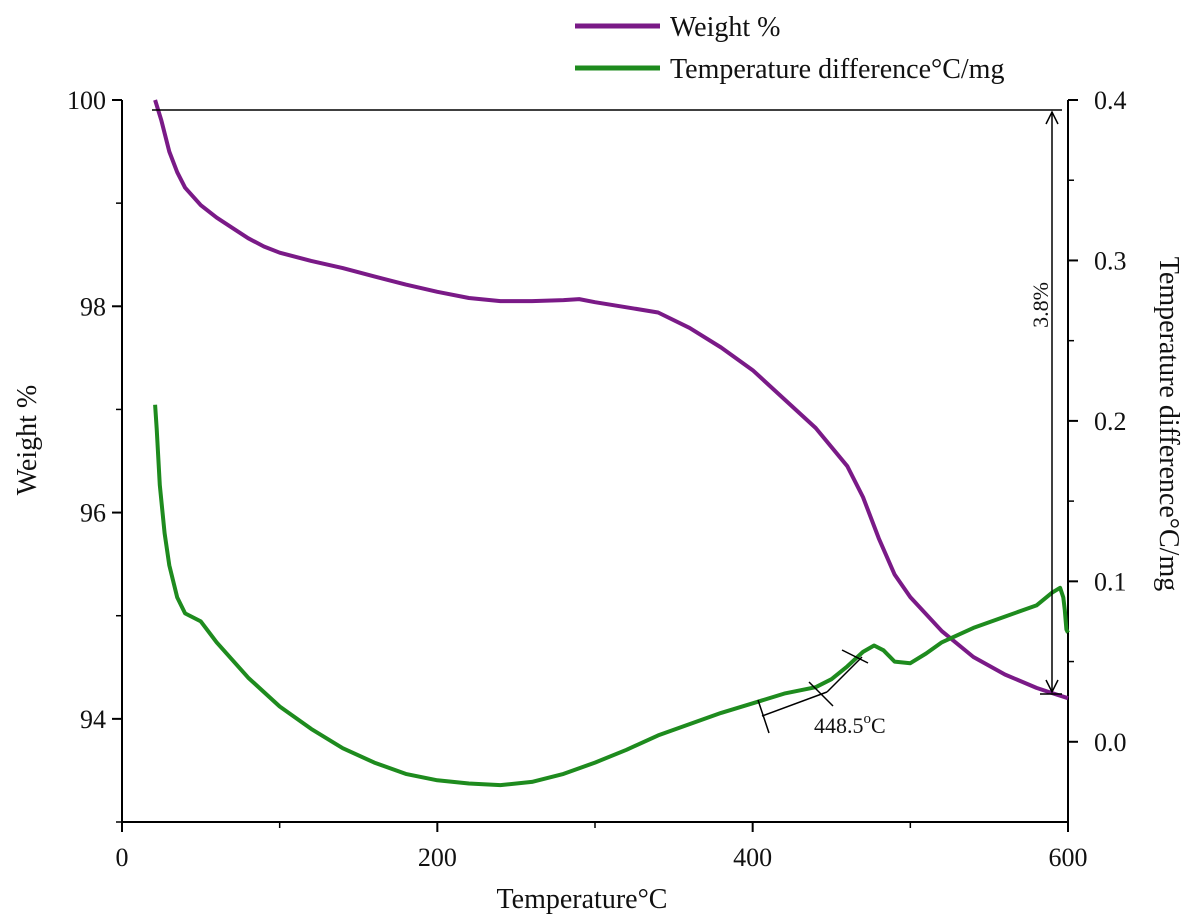  I want to click on annotation-onset: 448.5oC, so click(821, 693).